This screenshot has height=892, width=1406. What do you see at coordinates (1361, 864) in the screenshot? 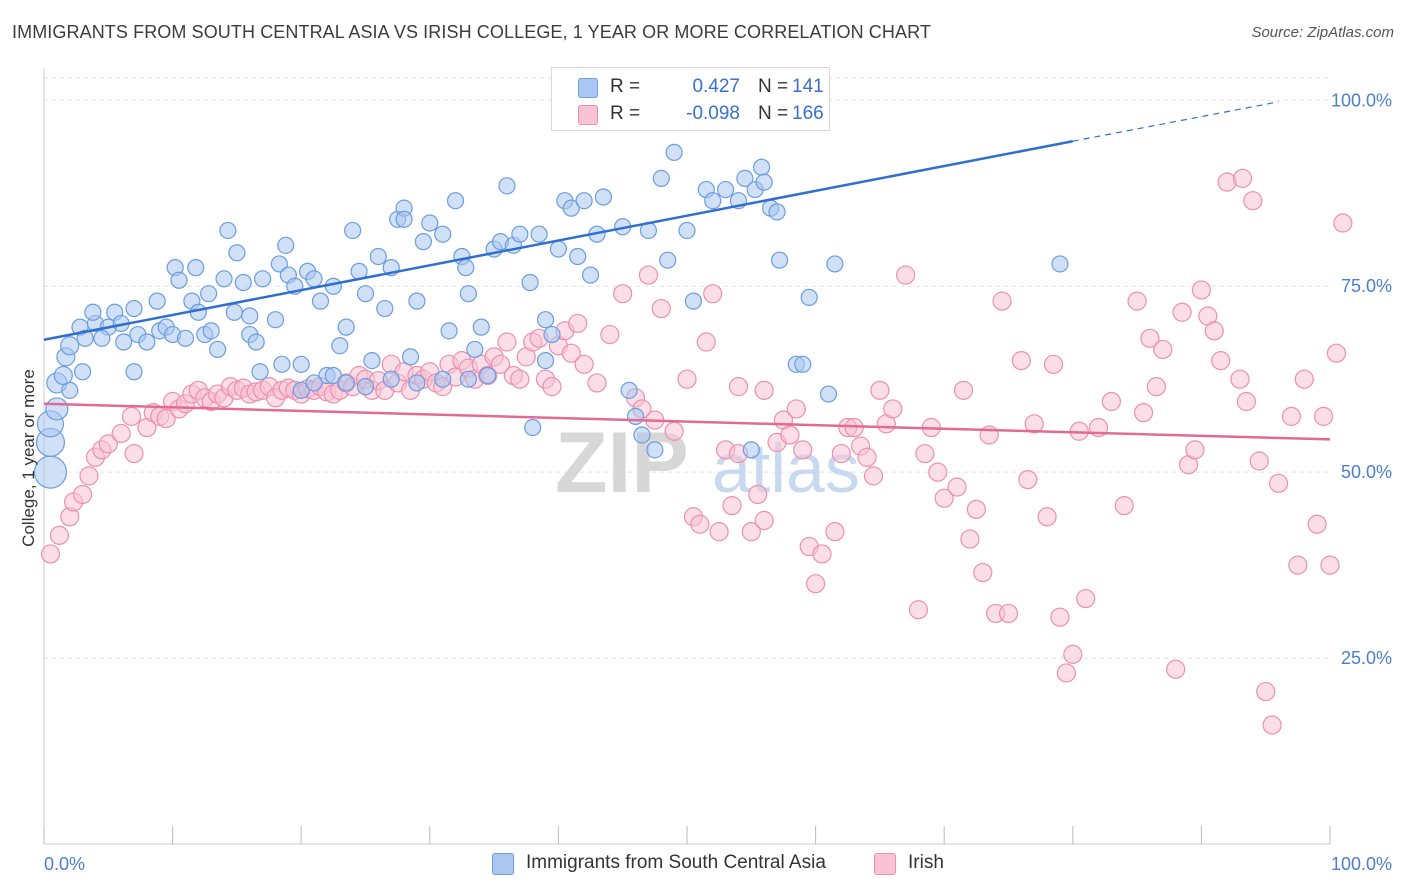
I see `x-tick-label: 100.0%` at bounding box center [1361, 864].